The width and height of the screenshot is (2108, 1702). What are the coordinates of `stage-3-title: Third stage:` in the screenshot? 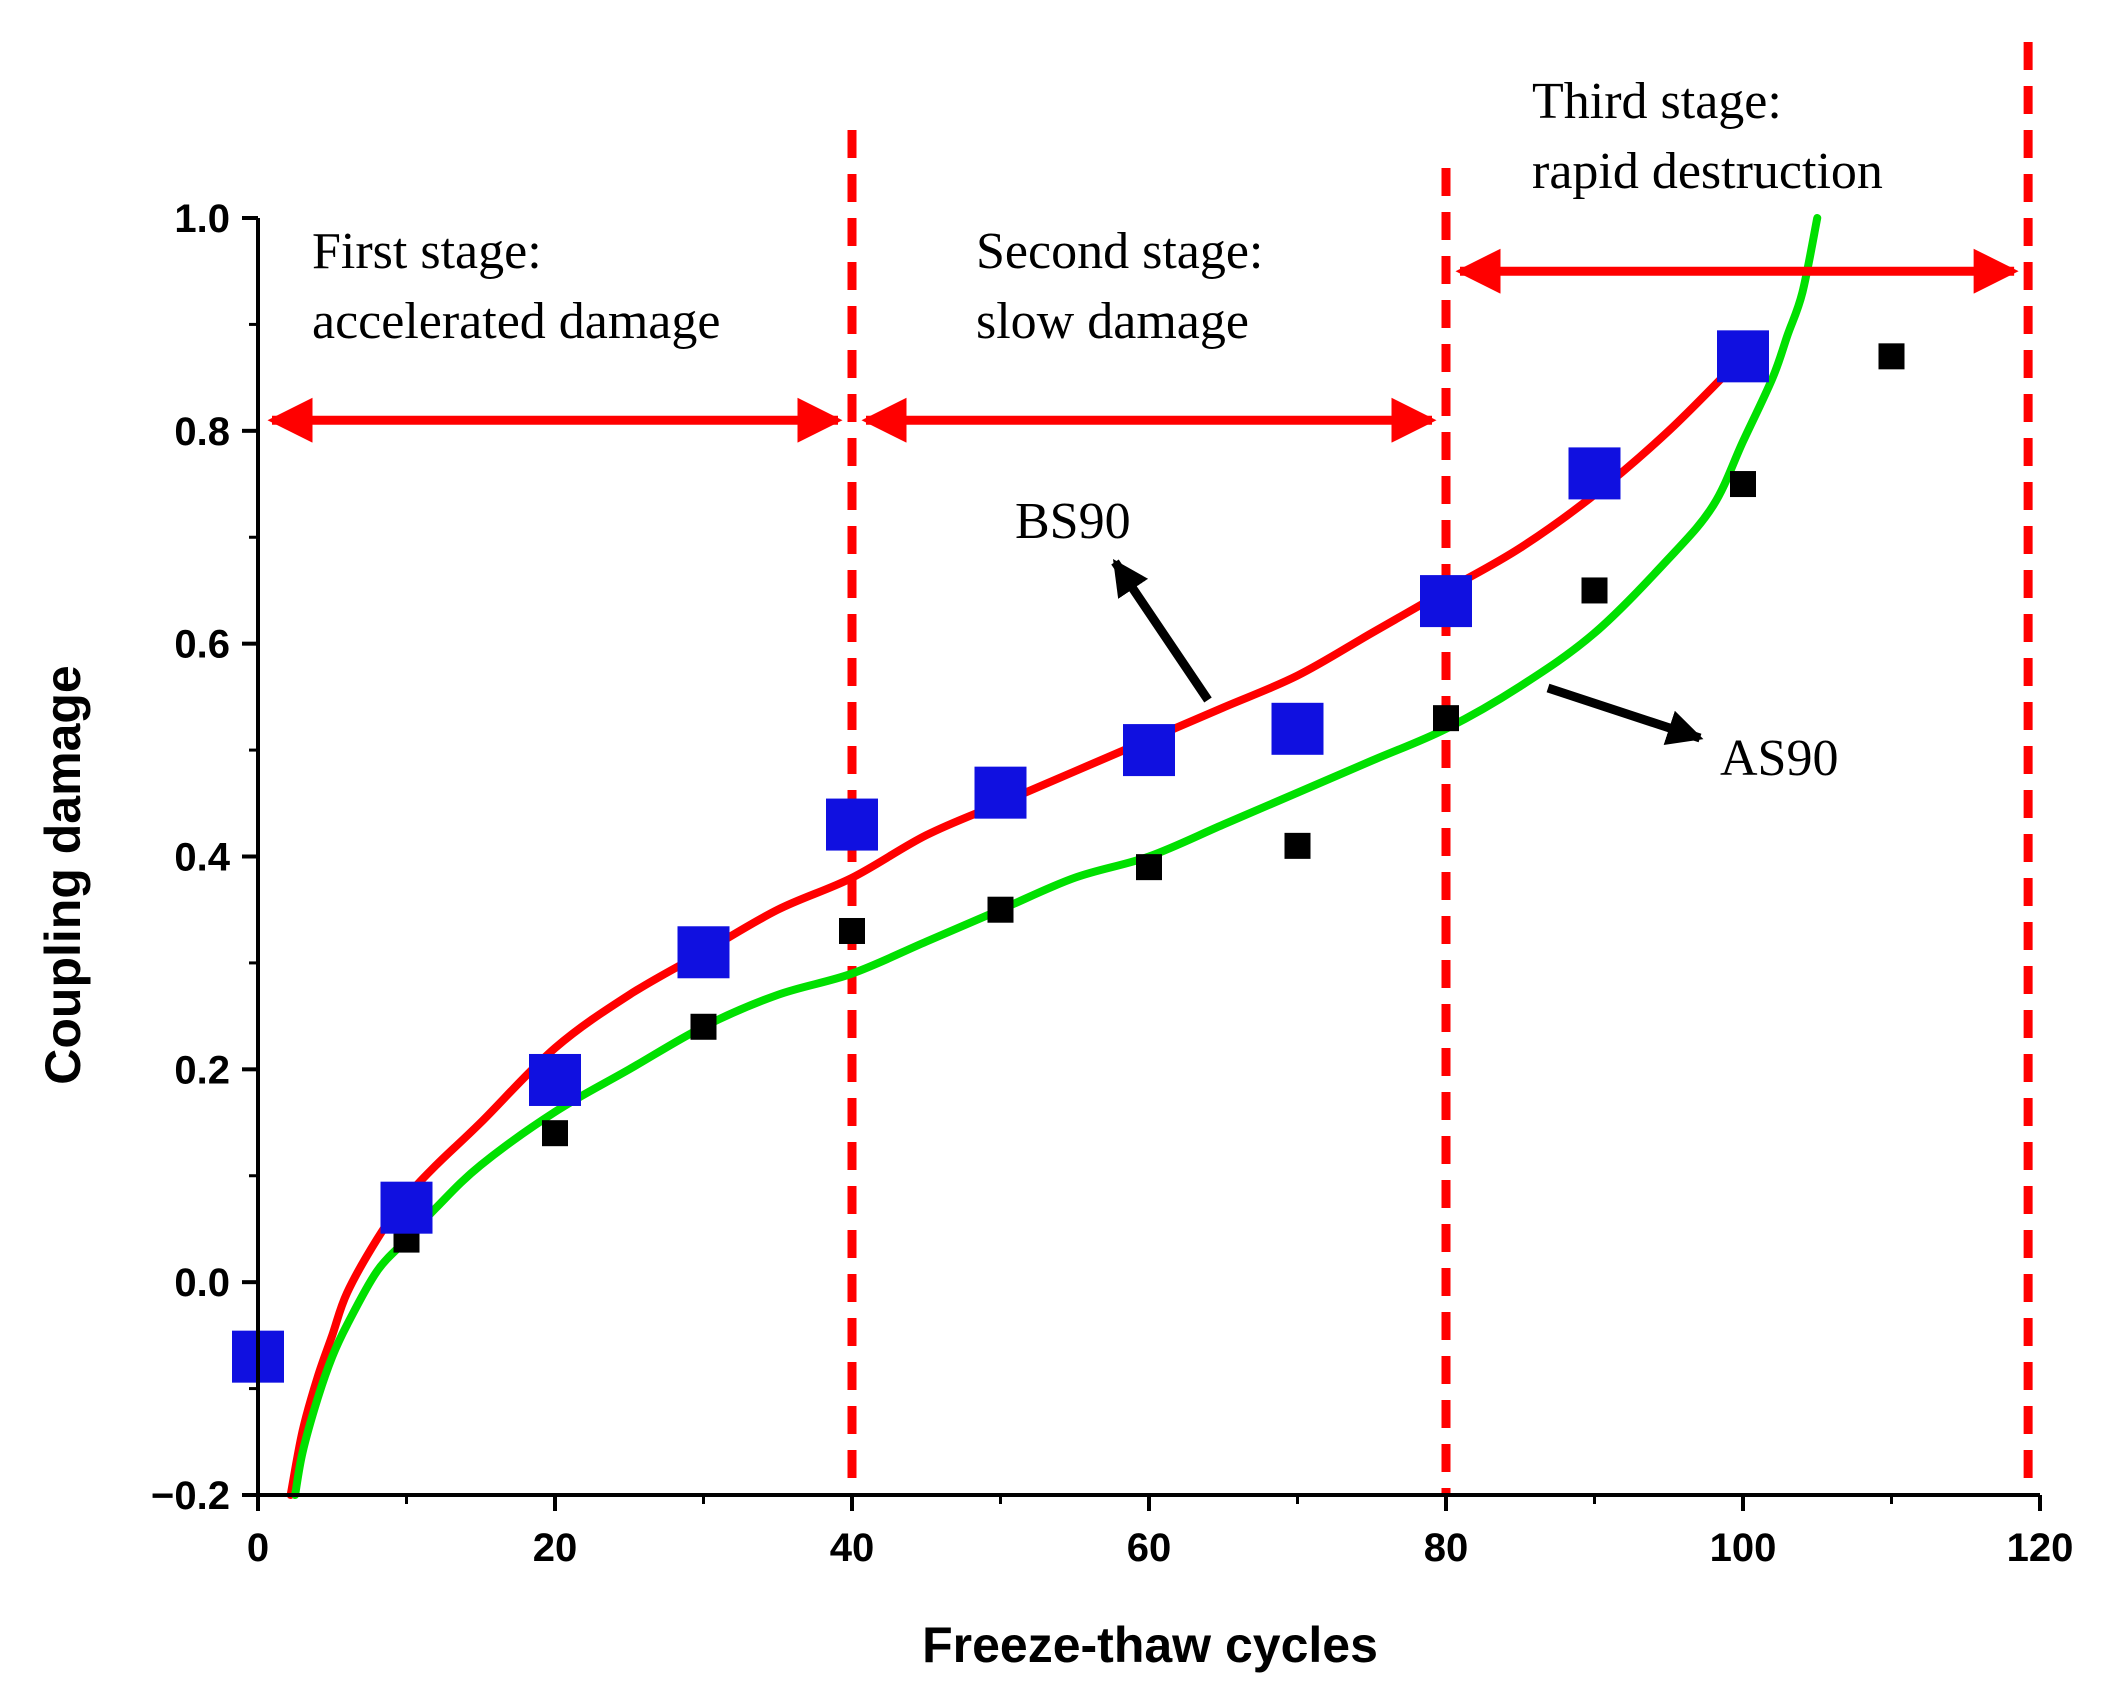 It's located at (1657, 101).